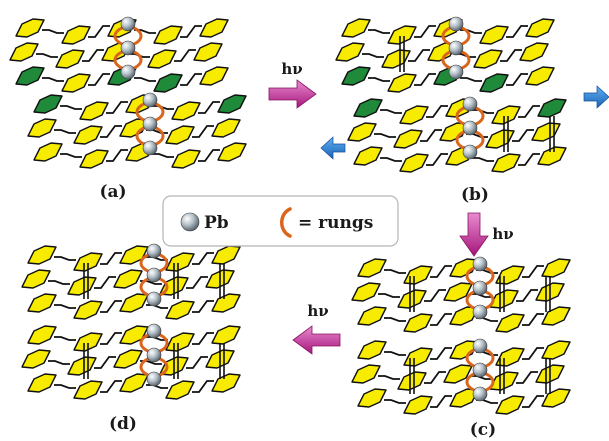 This screenshot has height=441, width=609. Describe the element at coordinates (190, 222) in the screenshot. I see `sphere-icon` at that location.